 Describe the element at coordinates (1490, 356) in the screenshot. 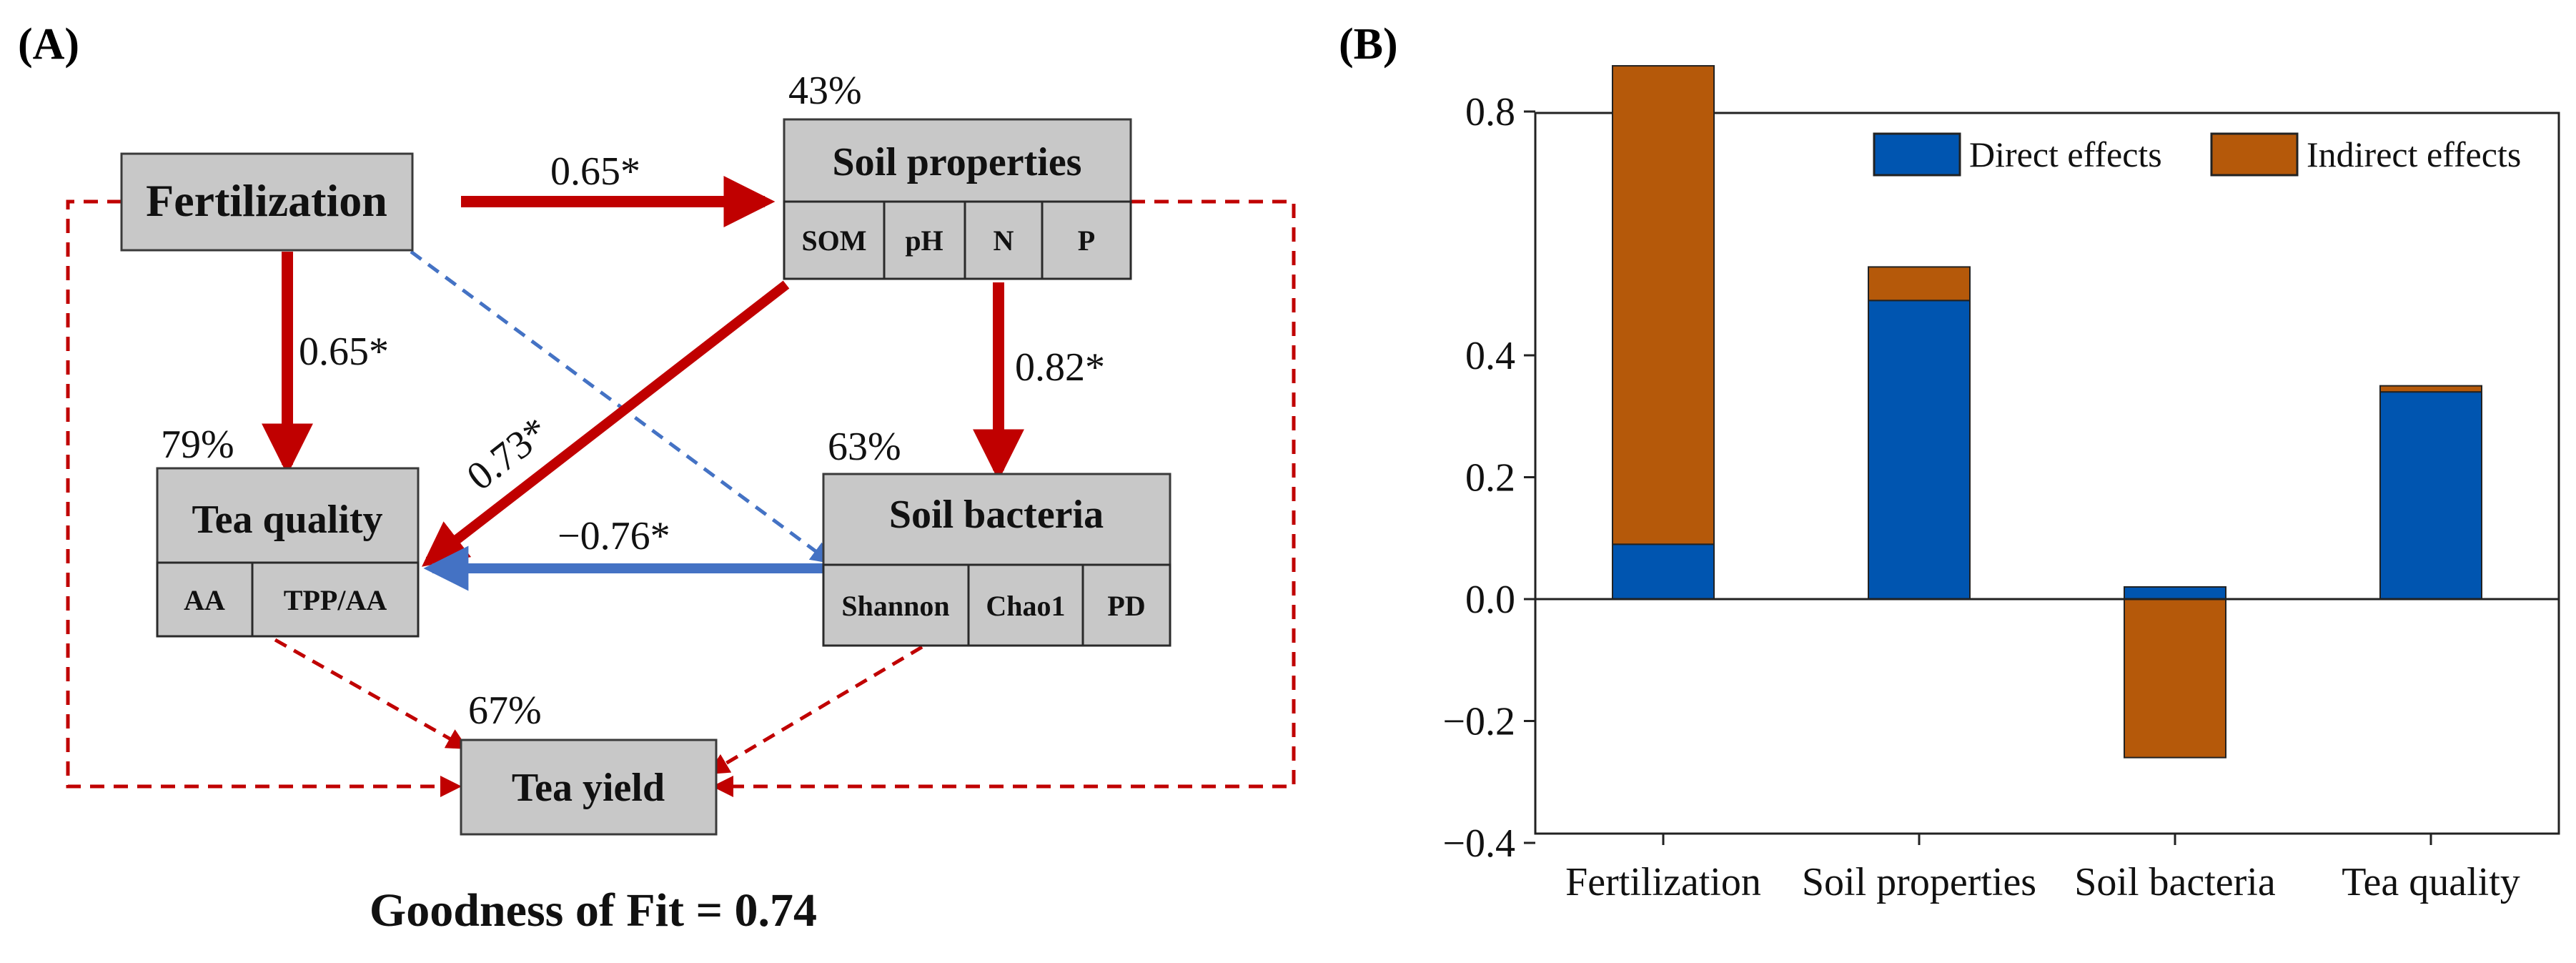

I see `y-tick-label: 0.4` at that location.